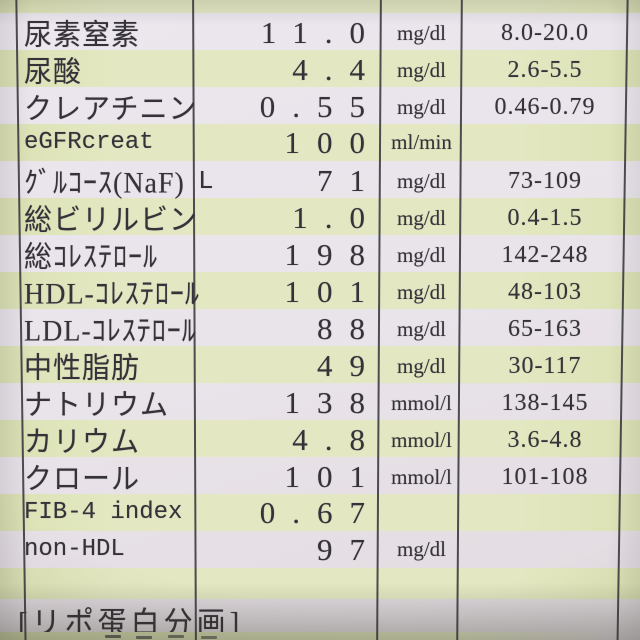 The image size is (640, 640). What do you see at coordinates (287, 550) in the screenshot?
I see `value-cell: 97` at bounding box center [287, 550].